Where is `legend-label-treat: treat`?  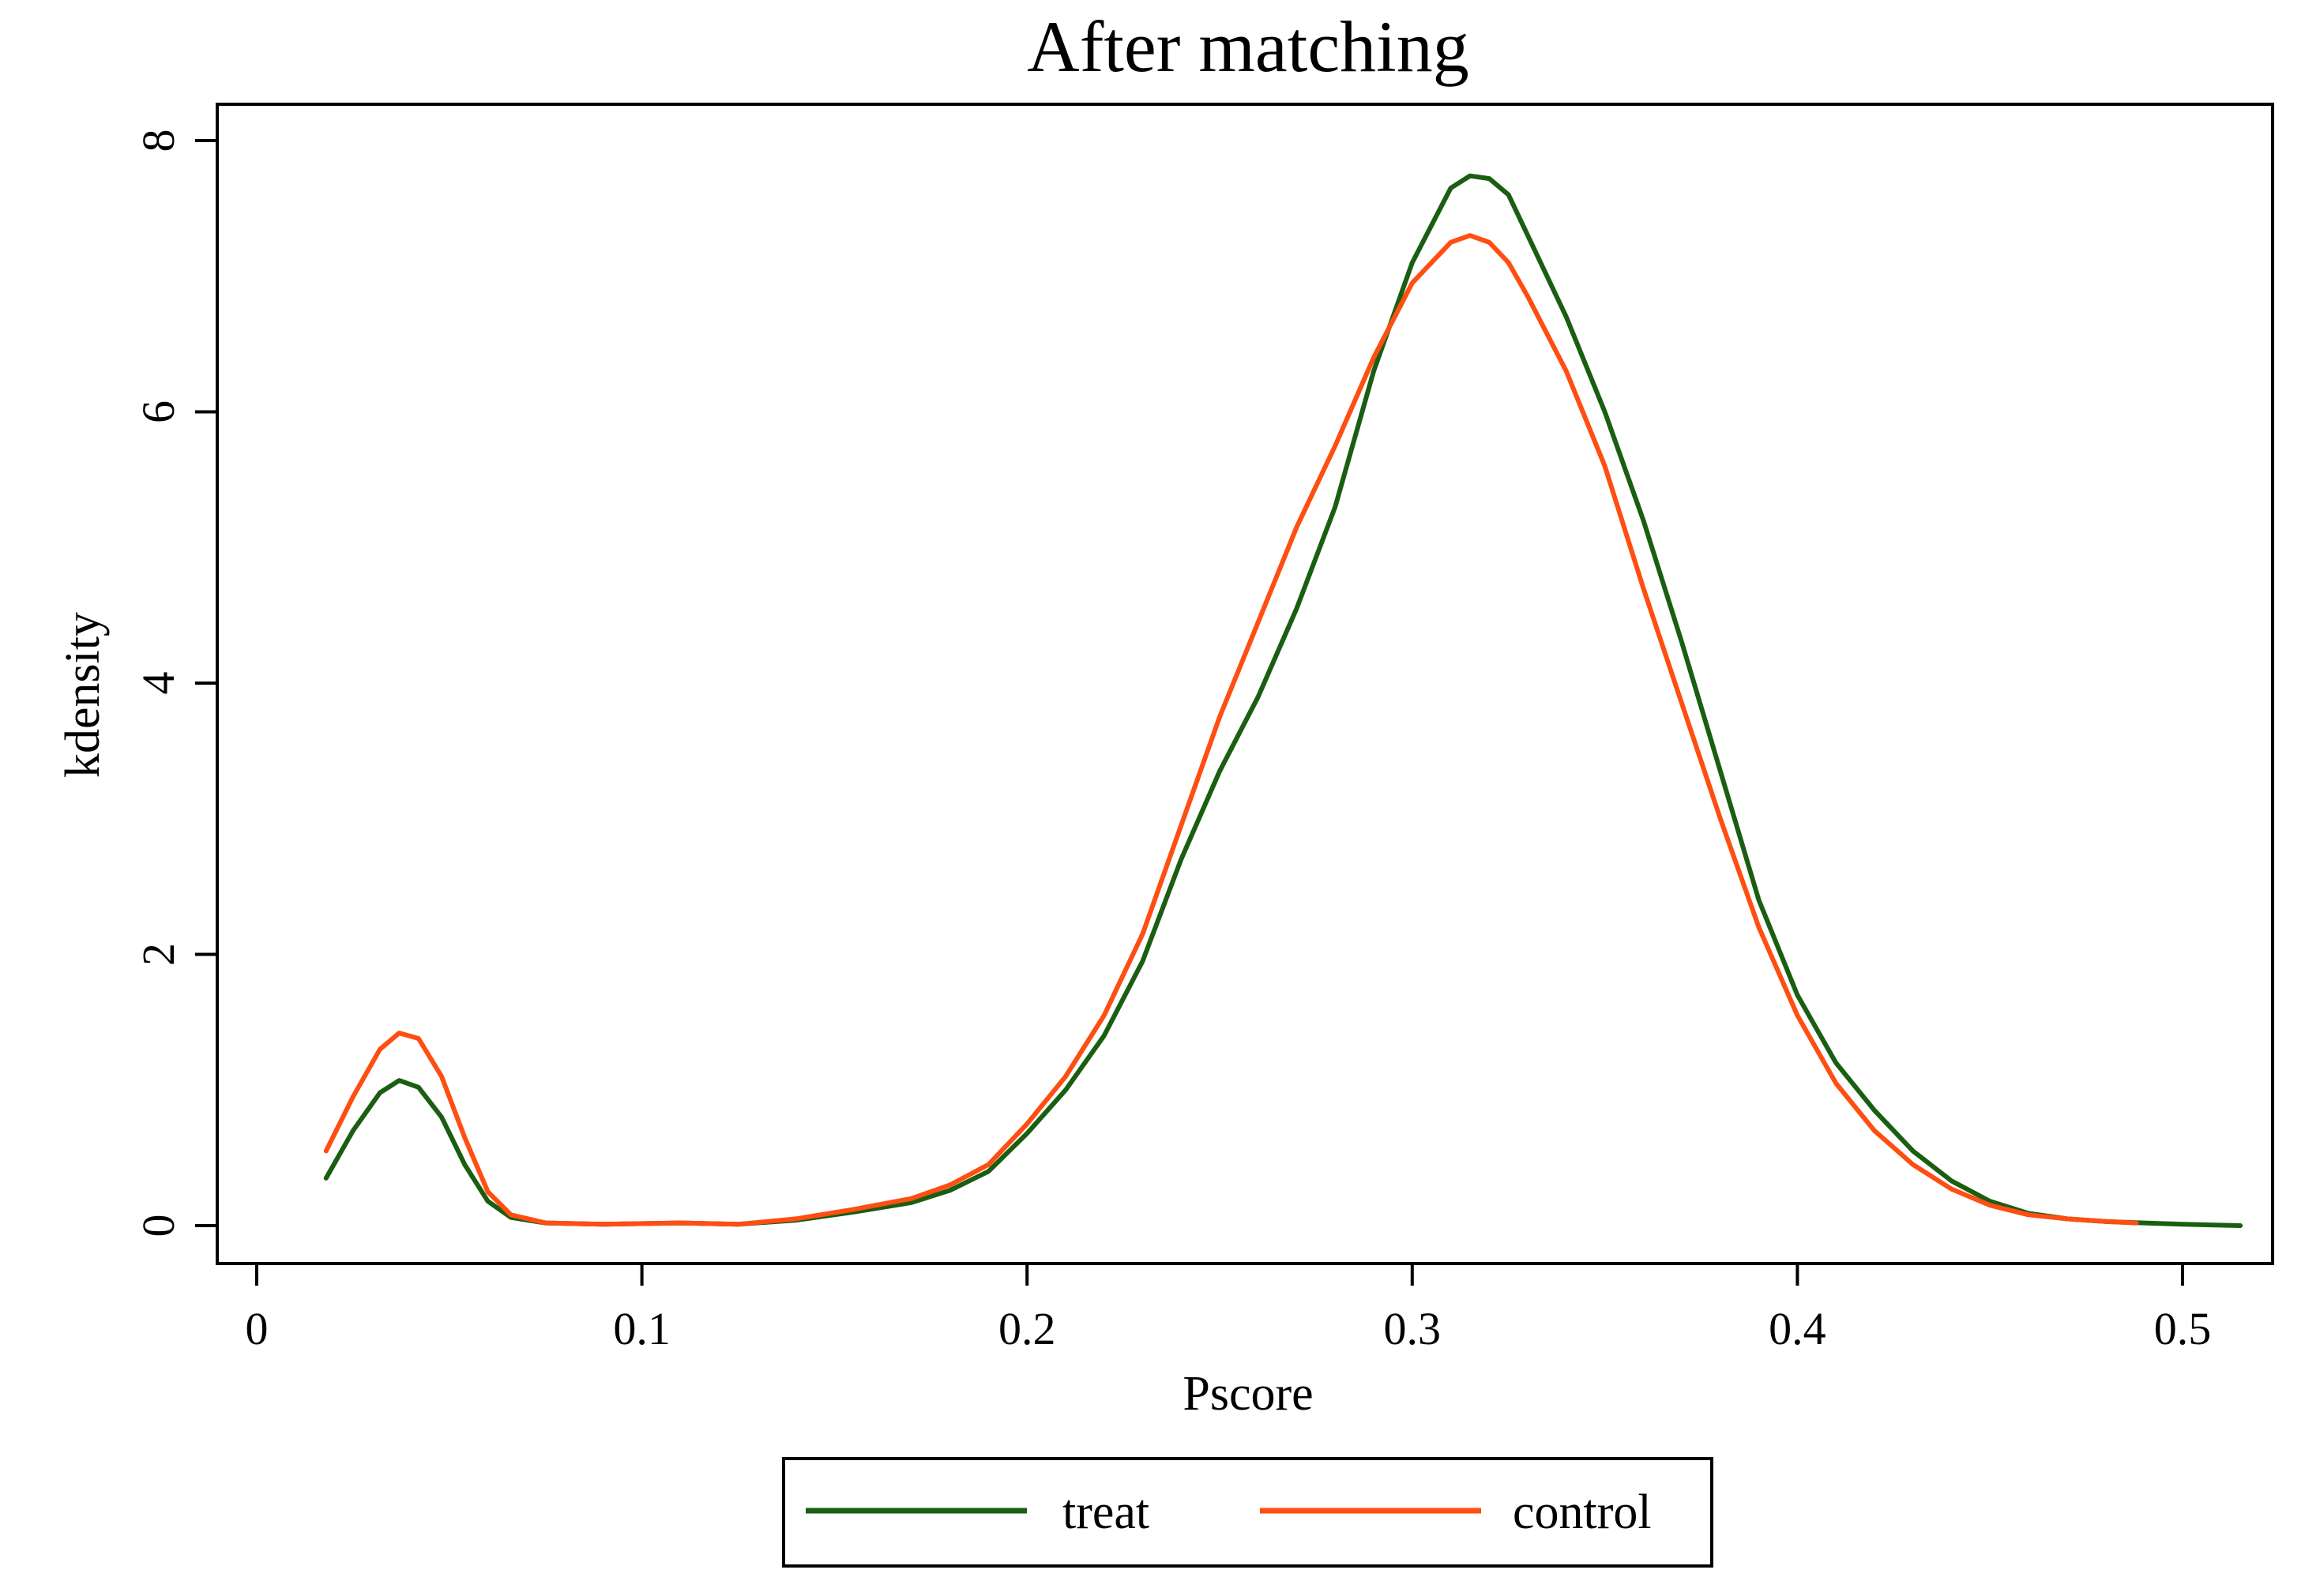 legend-label-treat: treat is located at coordinates (1106, 1512).